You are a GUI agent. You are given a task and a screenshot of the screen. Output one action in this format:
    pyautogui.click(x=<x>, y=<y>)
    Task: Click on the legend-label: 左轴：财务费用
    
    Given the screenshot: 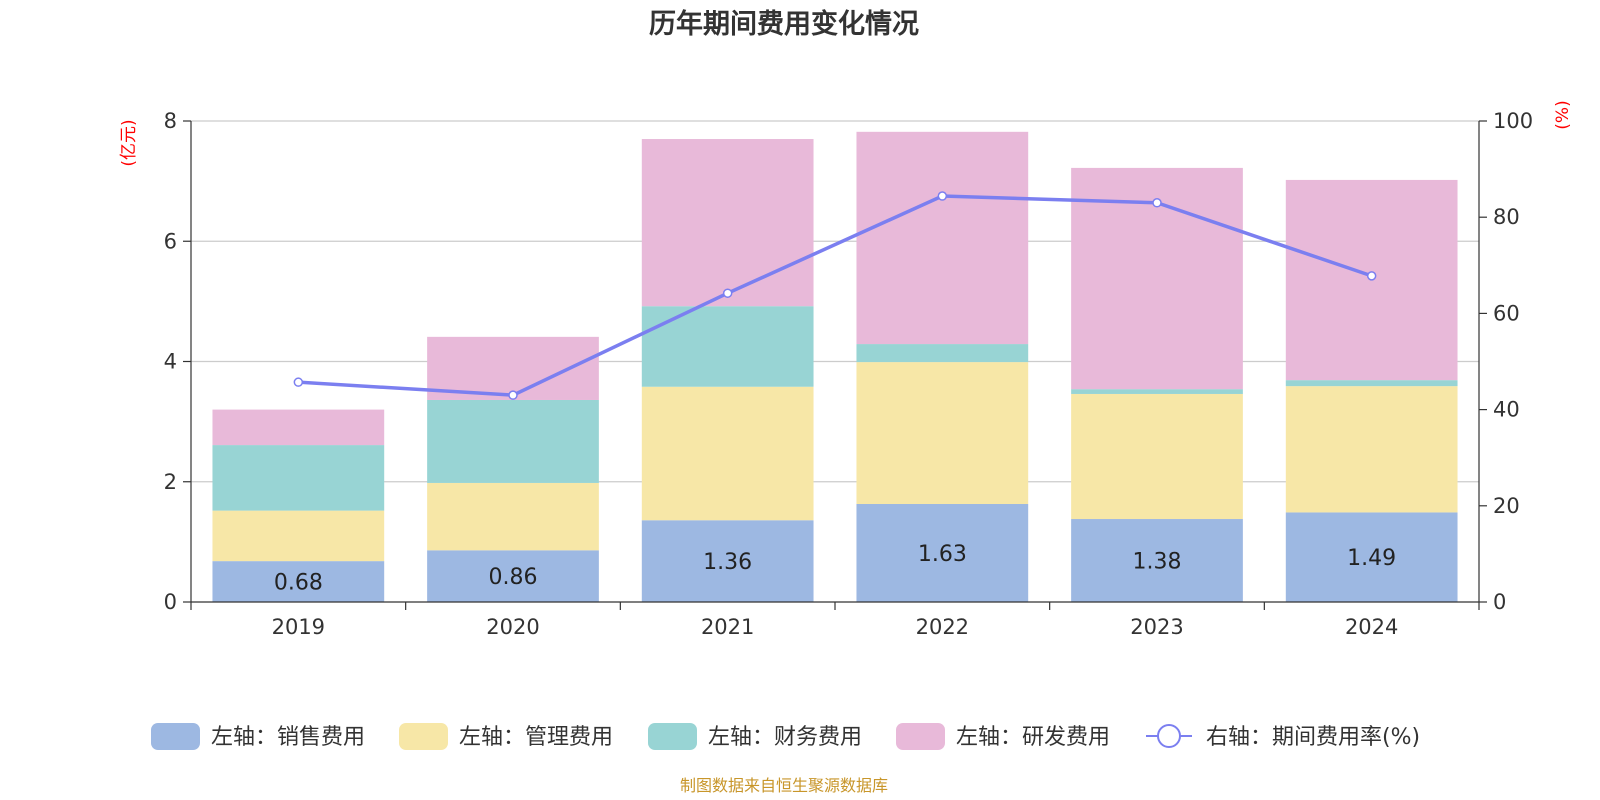 What is the action you would take?
    pyautogui.click(x=785, y=737)
    